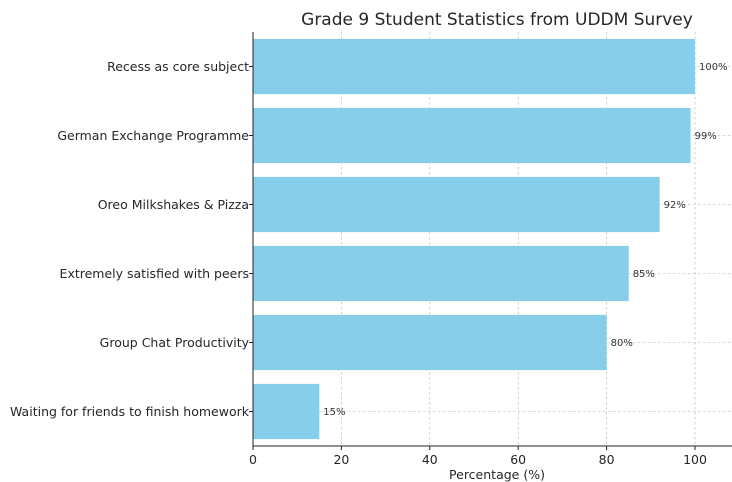 The height and width of the screenshot is (482, 732). I want to click on bar-value-label: 92%, so click(675, 205).